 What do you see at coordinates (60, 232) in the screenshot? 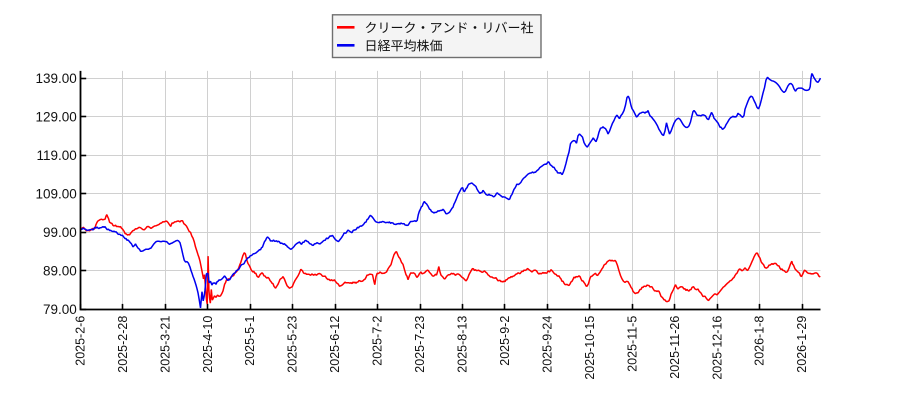
I see `svg-text: 99.00` at bounding box center [60, 232].